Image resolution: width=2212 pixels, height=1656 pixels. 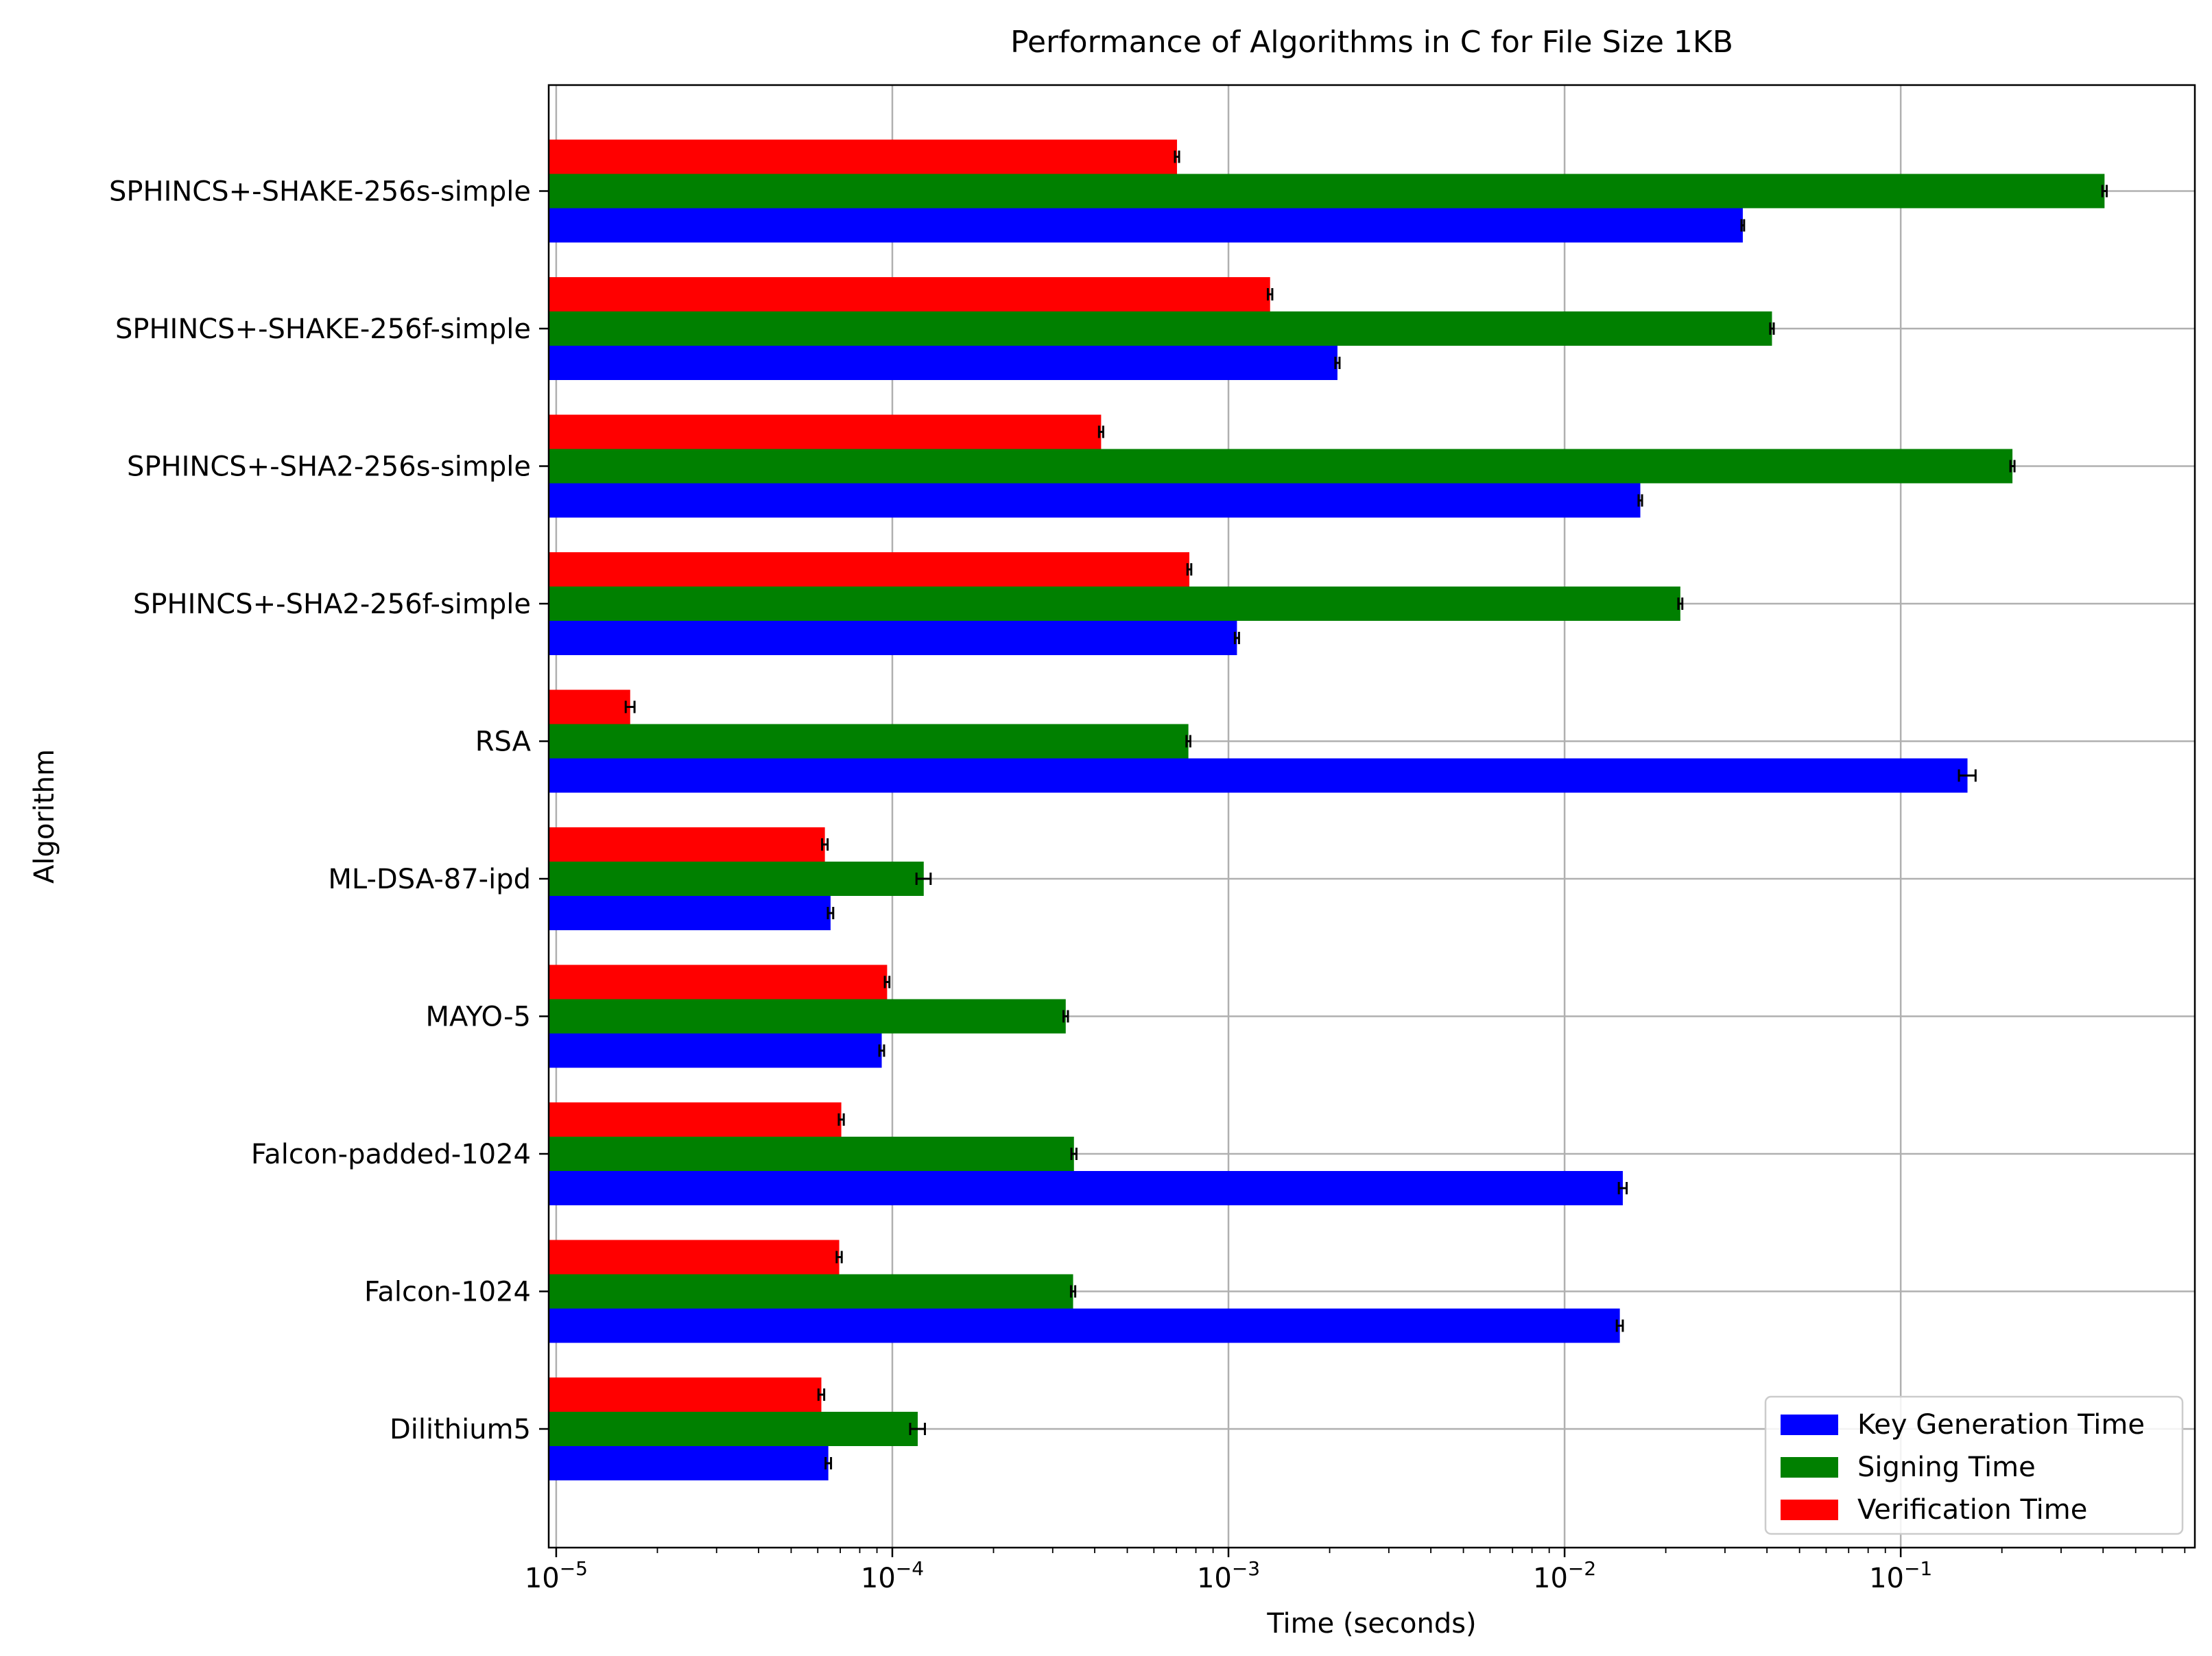 What do you see at coordinates (45, 816) in the screenshot?
I see `y-axis-label: Algorithm` at bounding box center [45, 816].